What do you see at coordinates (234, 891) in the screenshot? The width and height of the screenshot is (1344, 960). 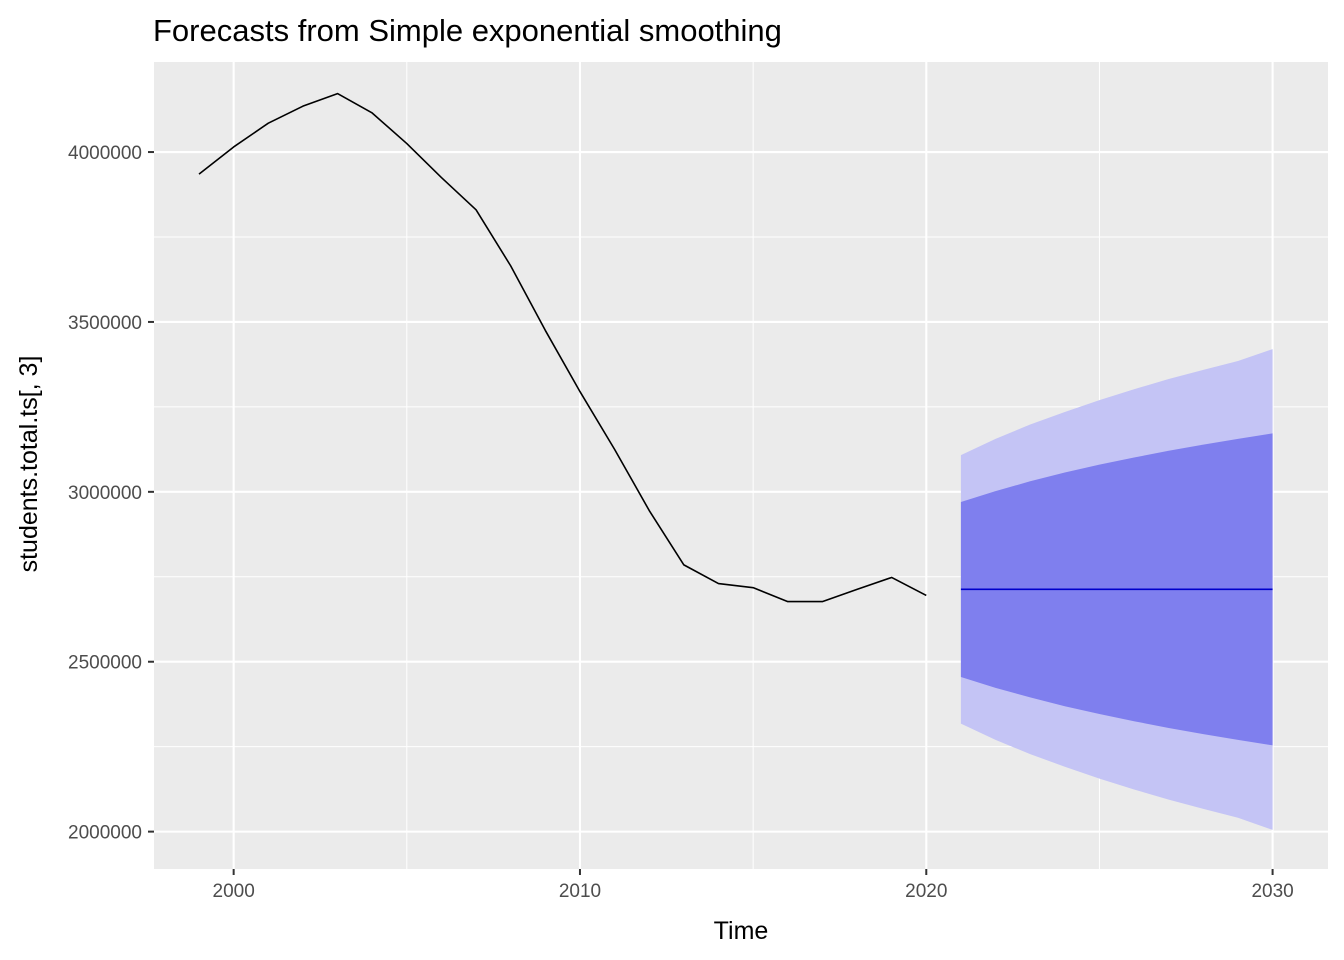 I see `x-tick-label: 2000` at bounding box center [234, 891].